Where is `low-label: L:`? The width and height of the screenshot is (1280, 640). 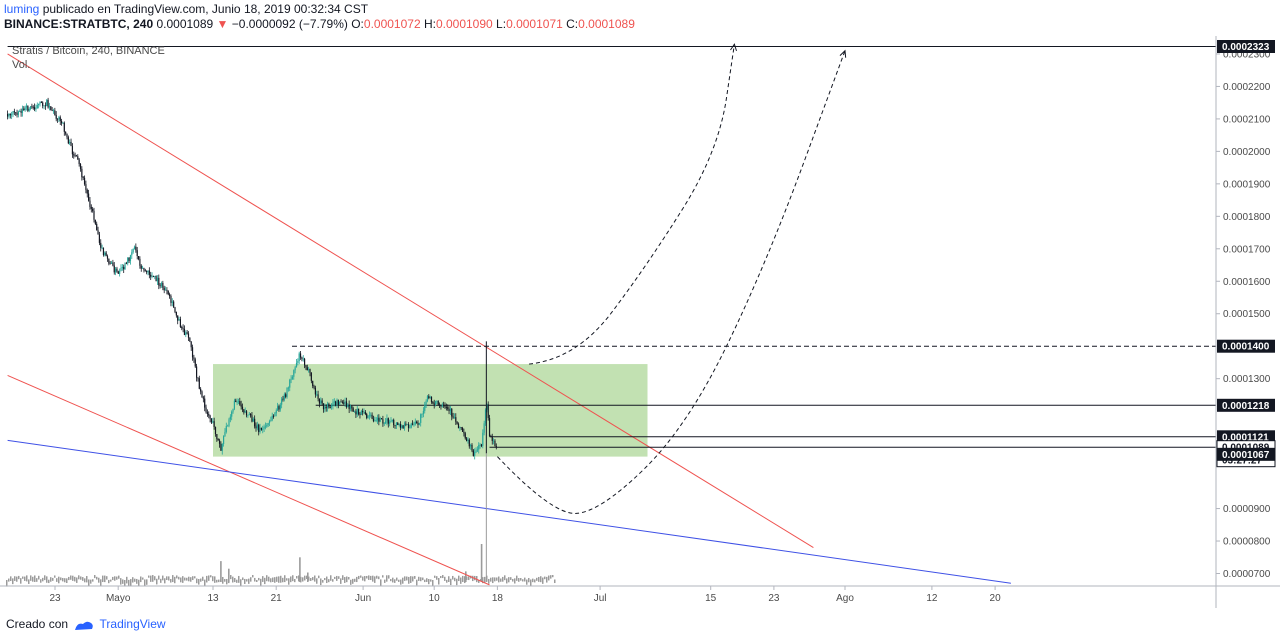 low-label: L: is located at coordinates (501, 24).